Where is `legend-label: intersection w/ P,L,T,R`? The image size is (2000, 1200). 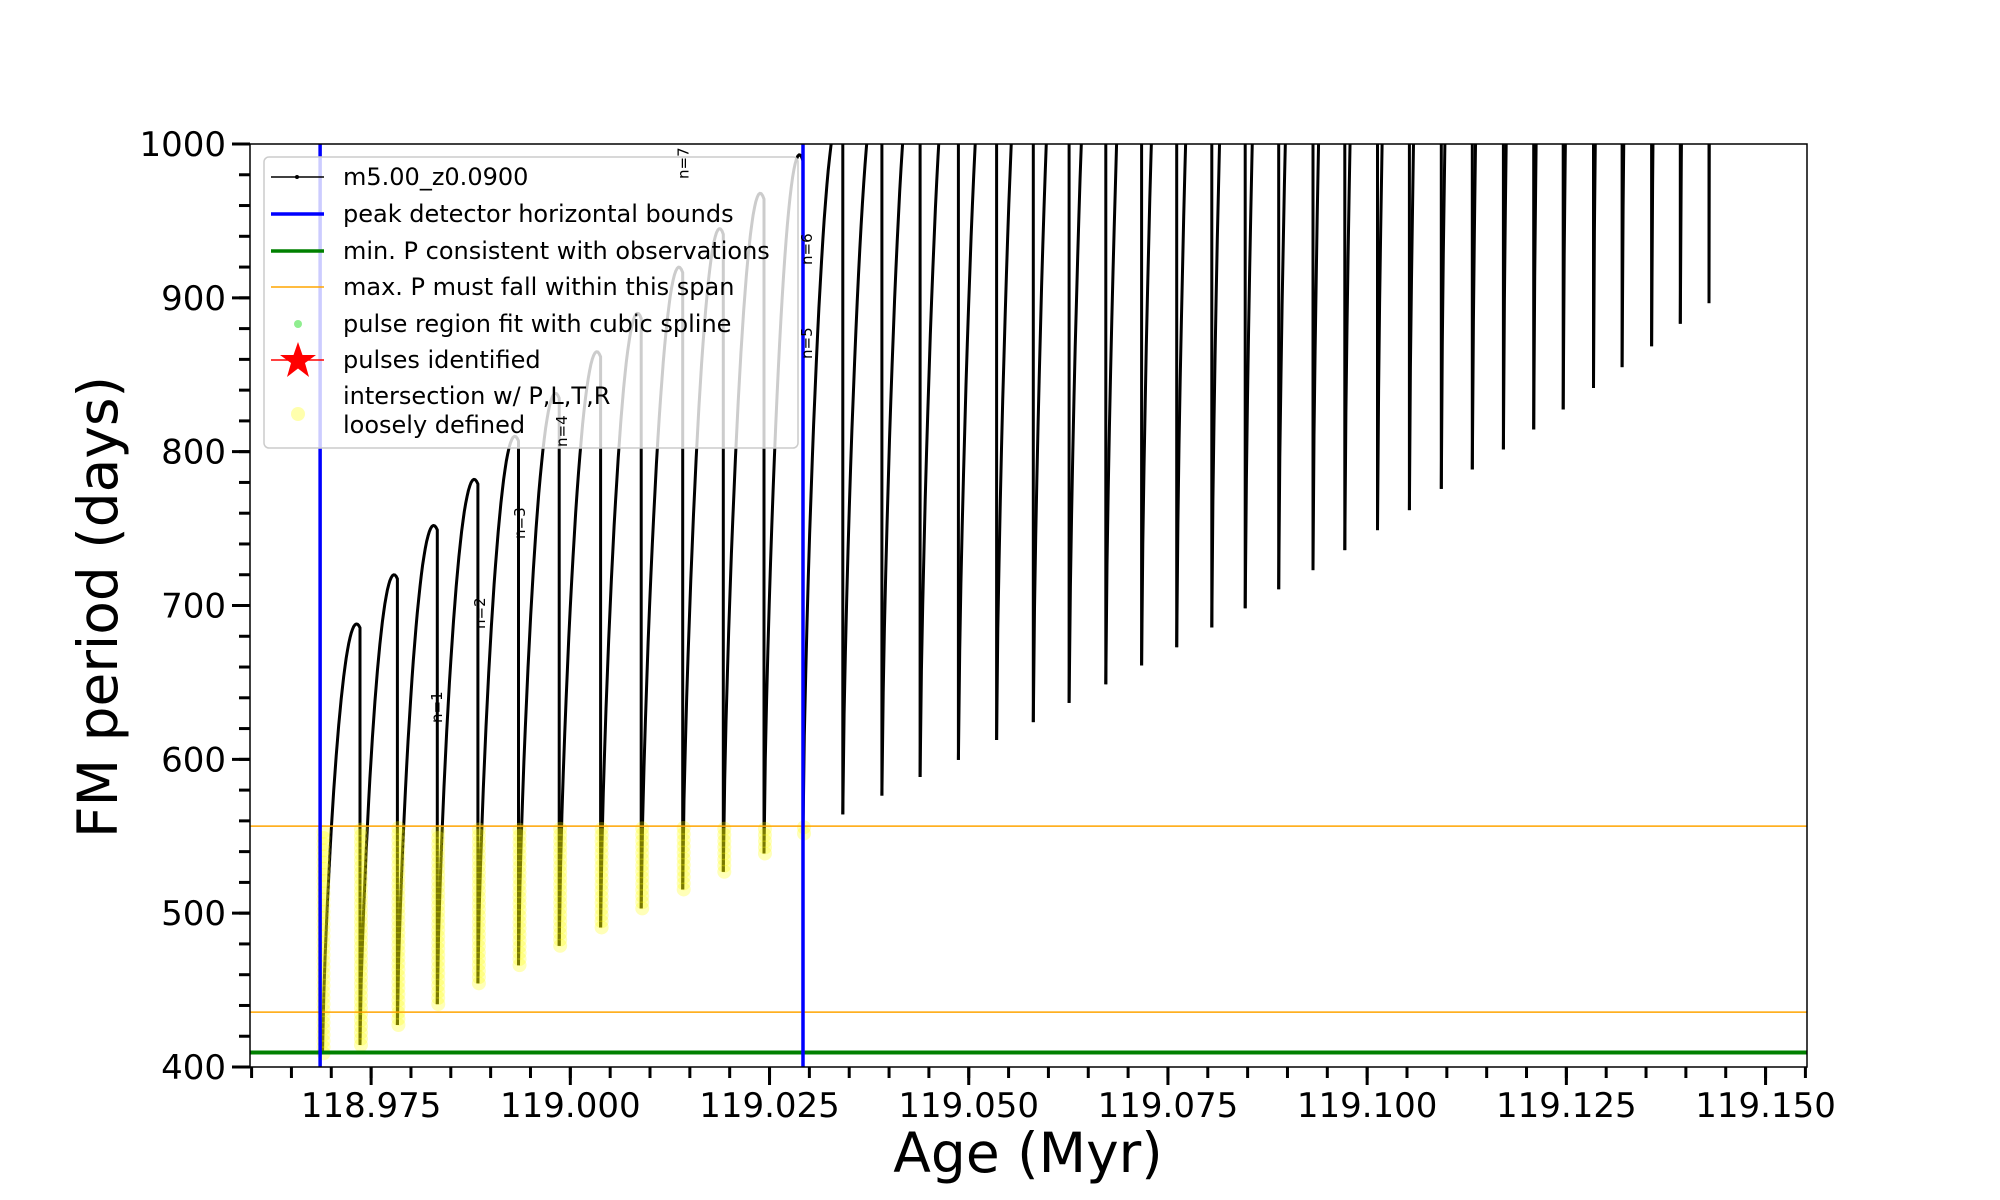
legend-label: intersection w/ P,L,T,R is located at coordinates (476, 396).